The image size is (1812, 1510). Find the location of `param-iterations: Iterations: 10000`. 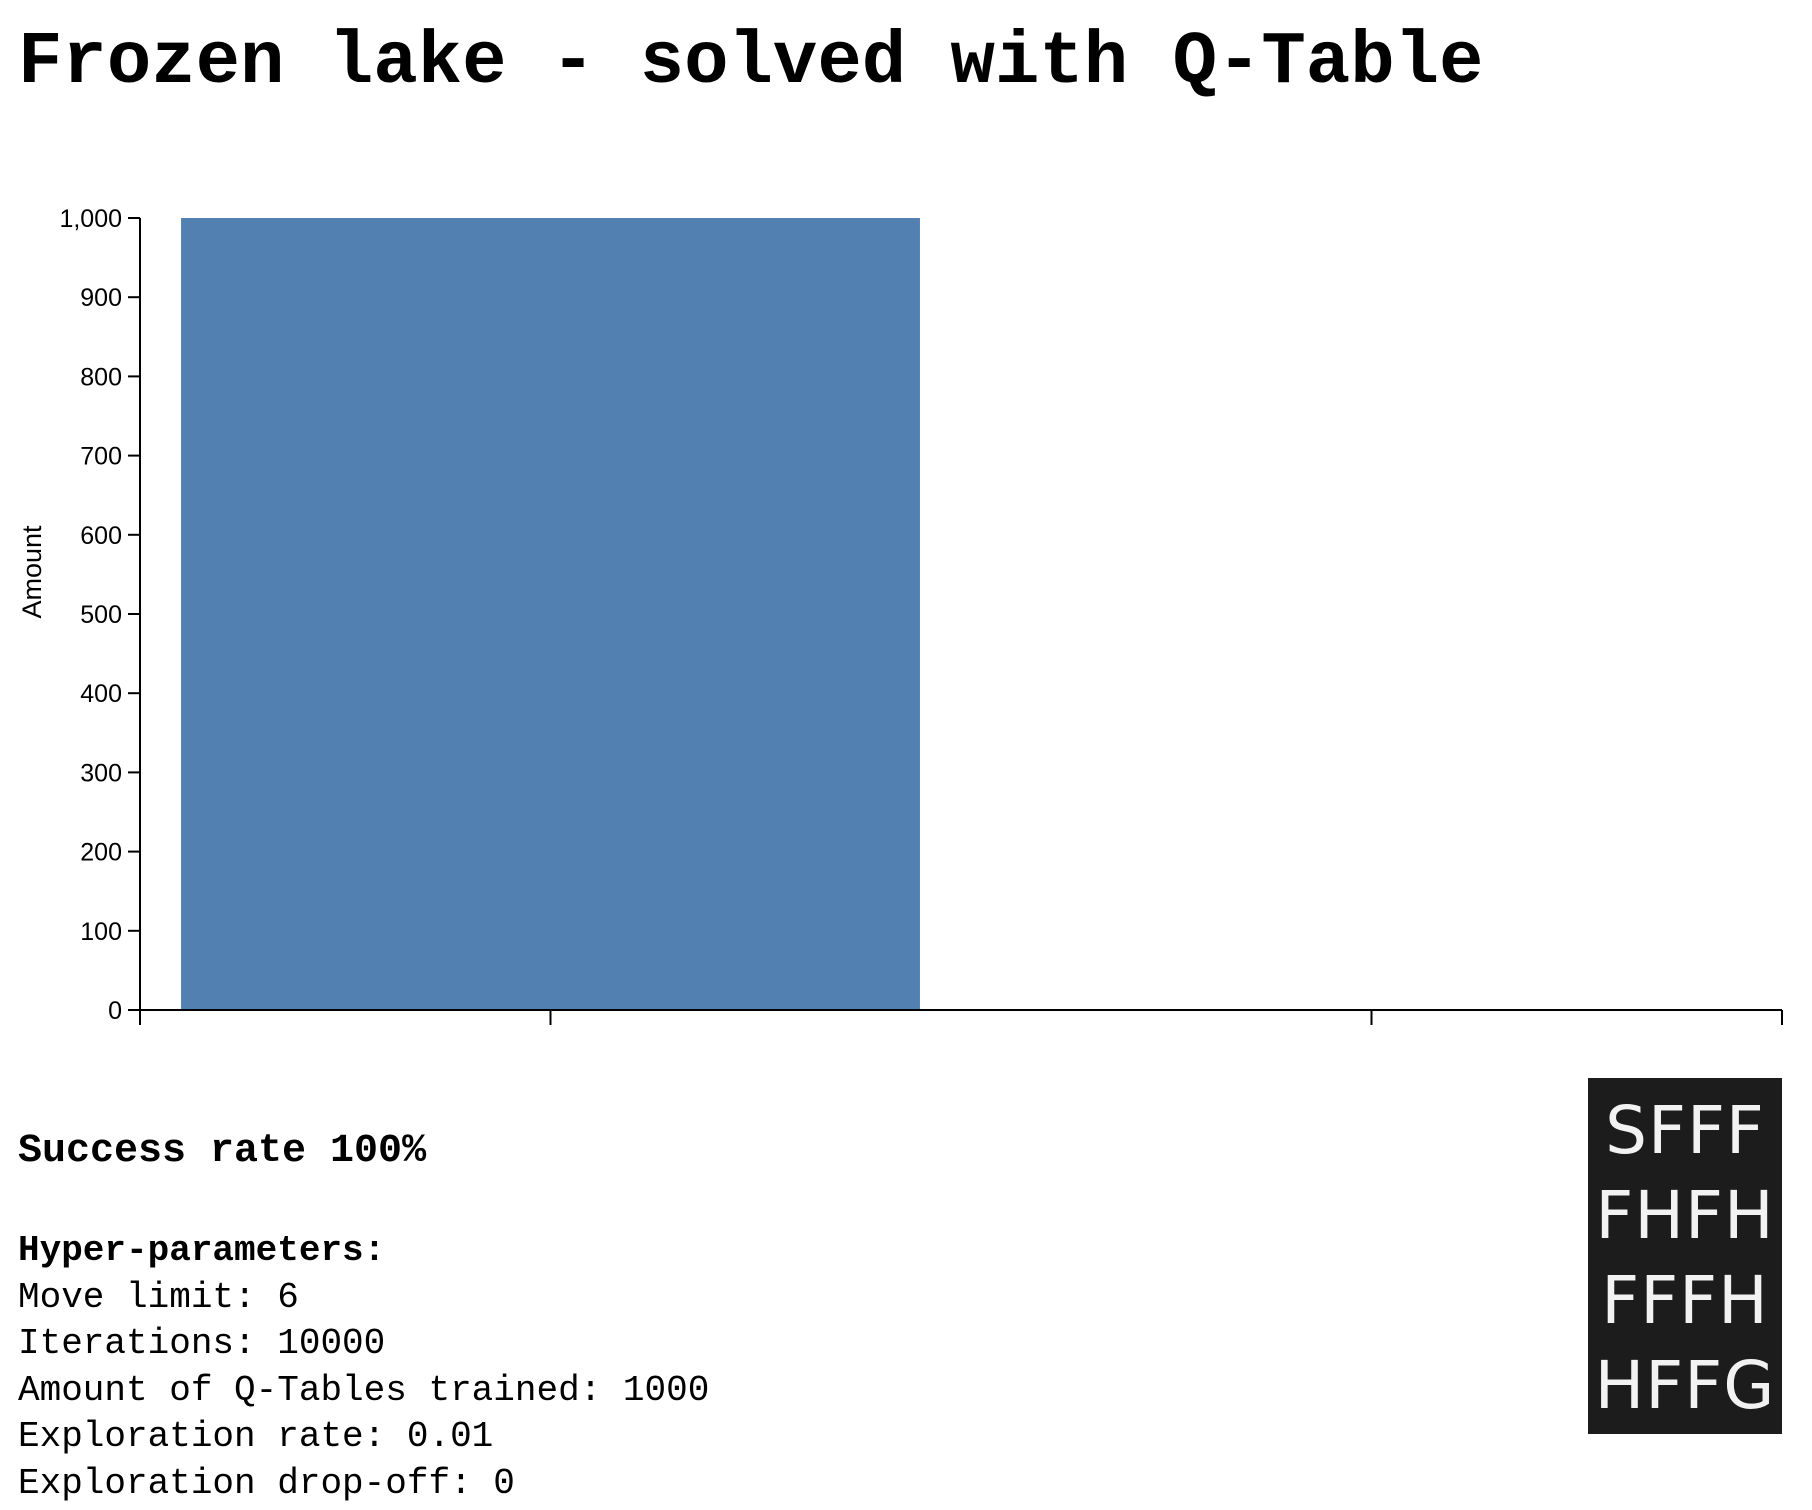

param-iterations: Iterations: 10000 is located at coordinates (202, 1343).